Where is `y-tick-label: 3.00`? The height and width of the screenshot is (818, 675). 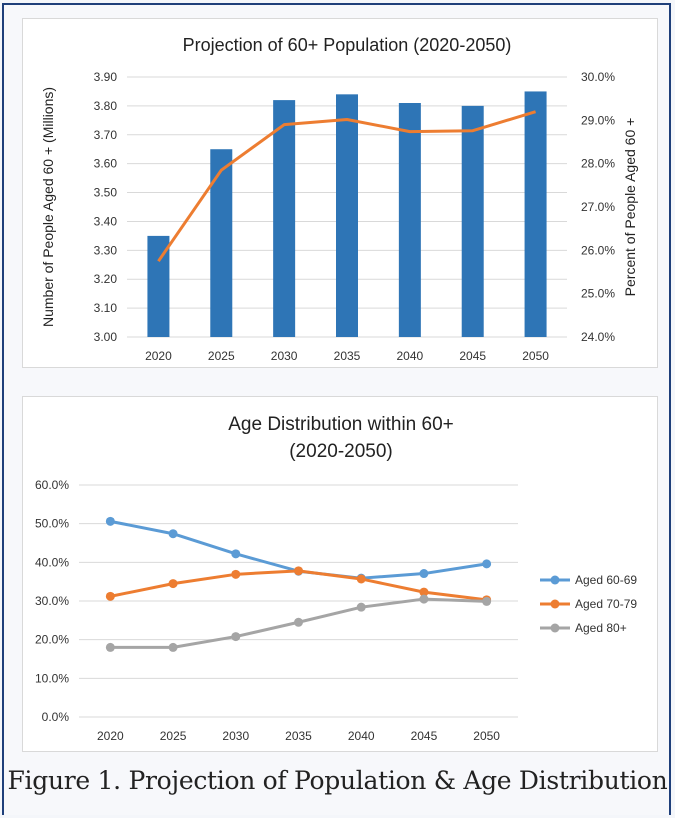
y-tick-label: 3.00 is located at coordinates (106, 337).